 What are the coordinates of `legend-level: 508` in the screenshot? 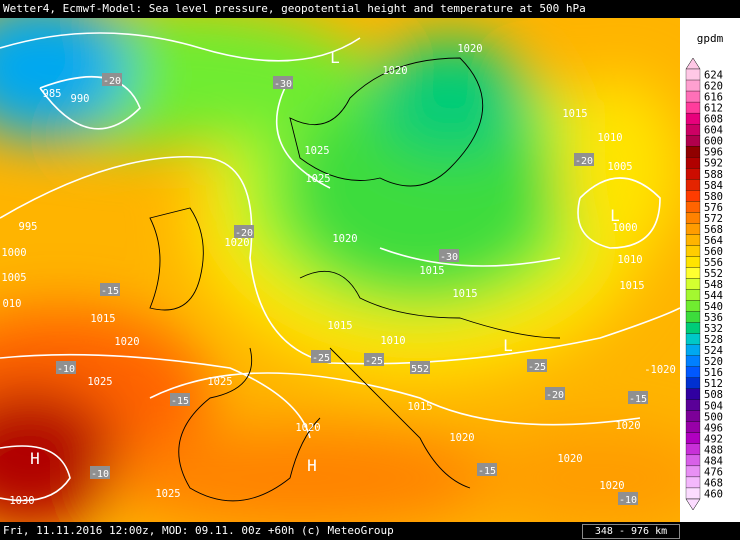 It's located at (713, 395).